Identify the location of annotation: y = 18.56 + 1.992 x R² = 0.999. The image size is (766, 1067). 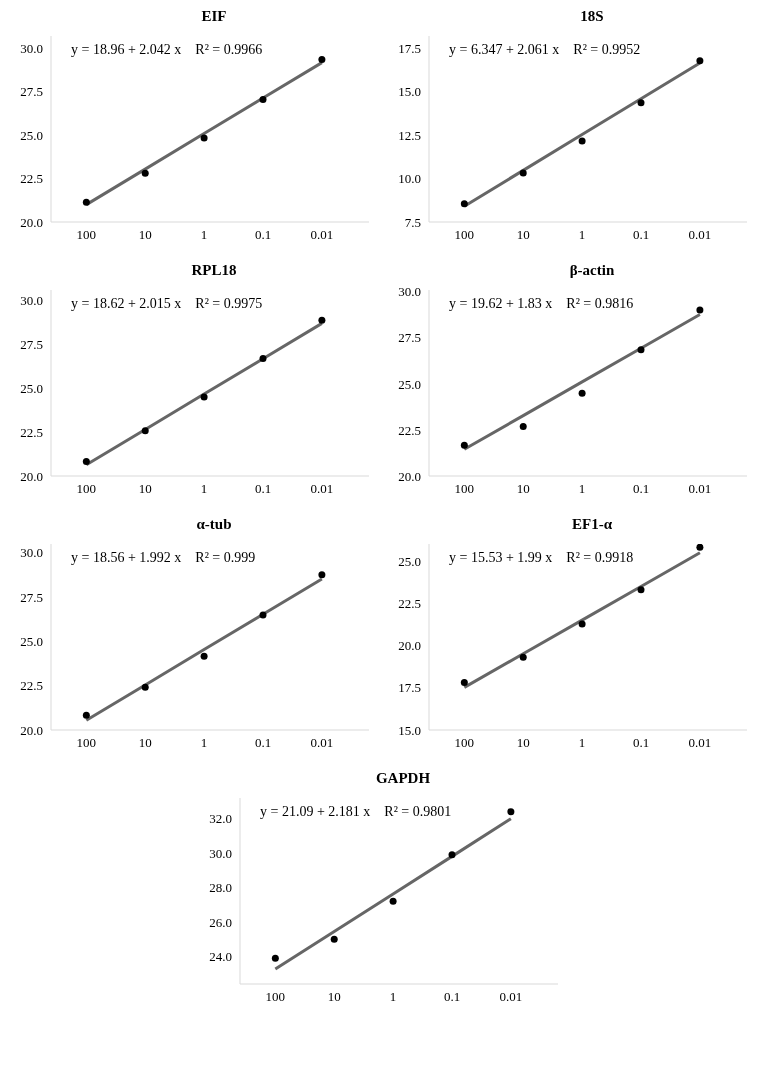
(163, 558).